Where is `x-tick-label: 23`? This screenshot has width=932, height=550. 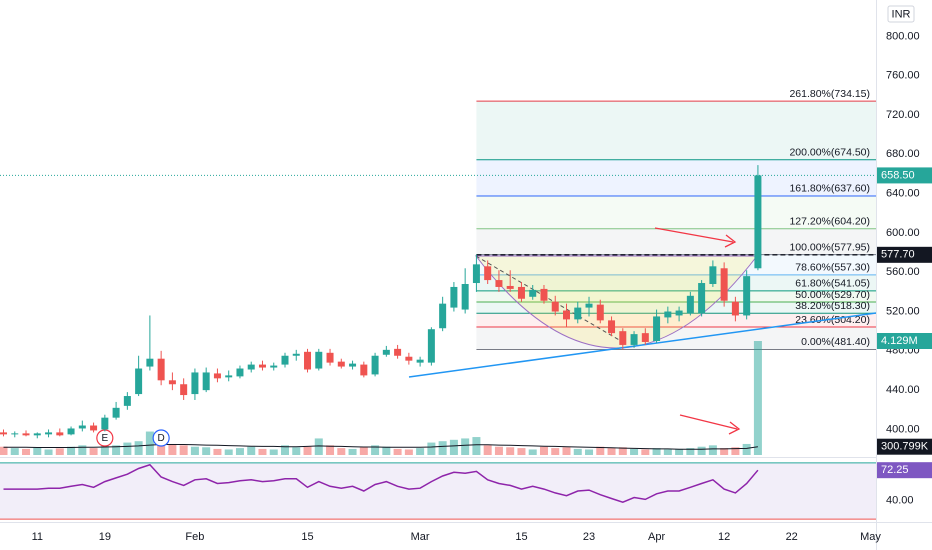
x-tick-label: 23 is located at coordinates (589, 537).